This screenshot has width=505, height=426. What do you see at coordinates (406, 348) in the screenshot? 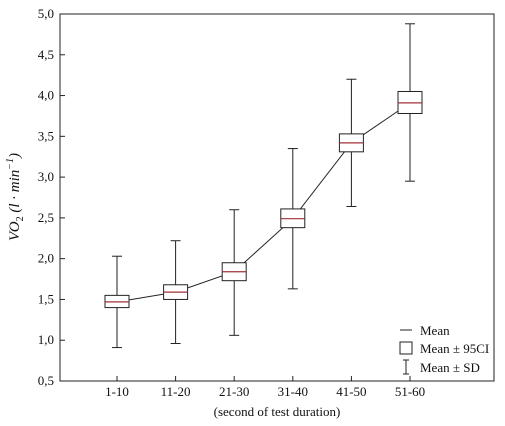
I see `legend-ci-symbol` at bounding box center [406, 348].